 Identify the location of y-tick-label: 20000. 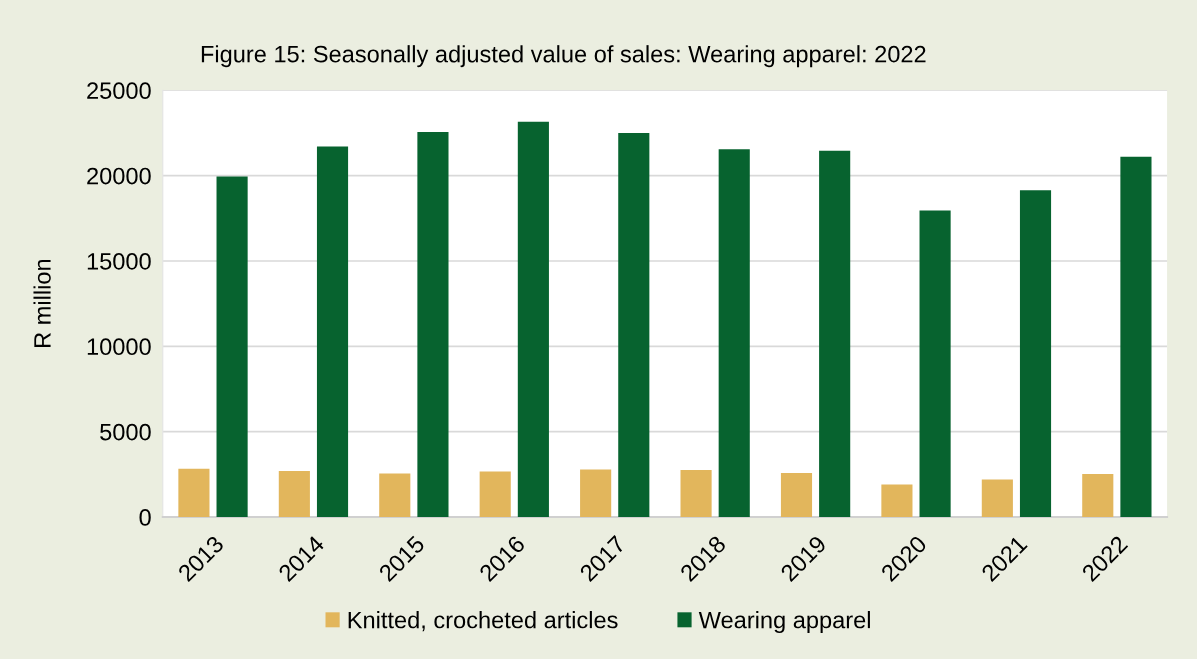
(119, 176).